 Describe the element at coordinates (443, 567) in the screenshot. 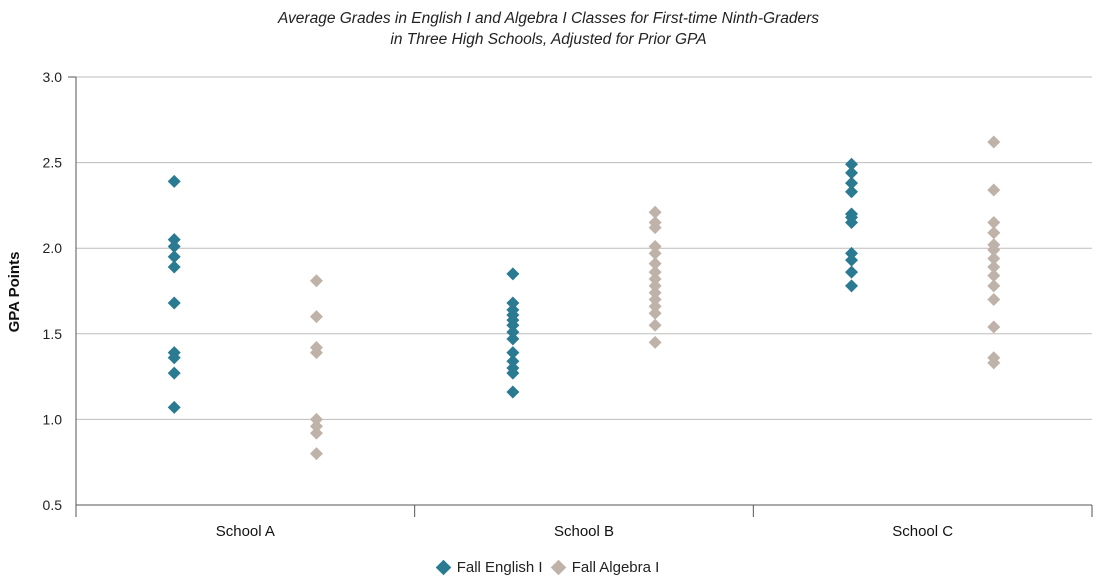

I see `legend-swatch-english` at that location.